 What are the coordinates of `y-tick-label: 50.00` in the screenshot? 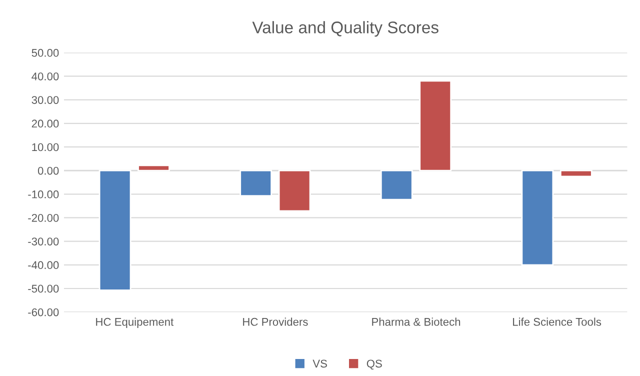 It's located at (45, 52).